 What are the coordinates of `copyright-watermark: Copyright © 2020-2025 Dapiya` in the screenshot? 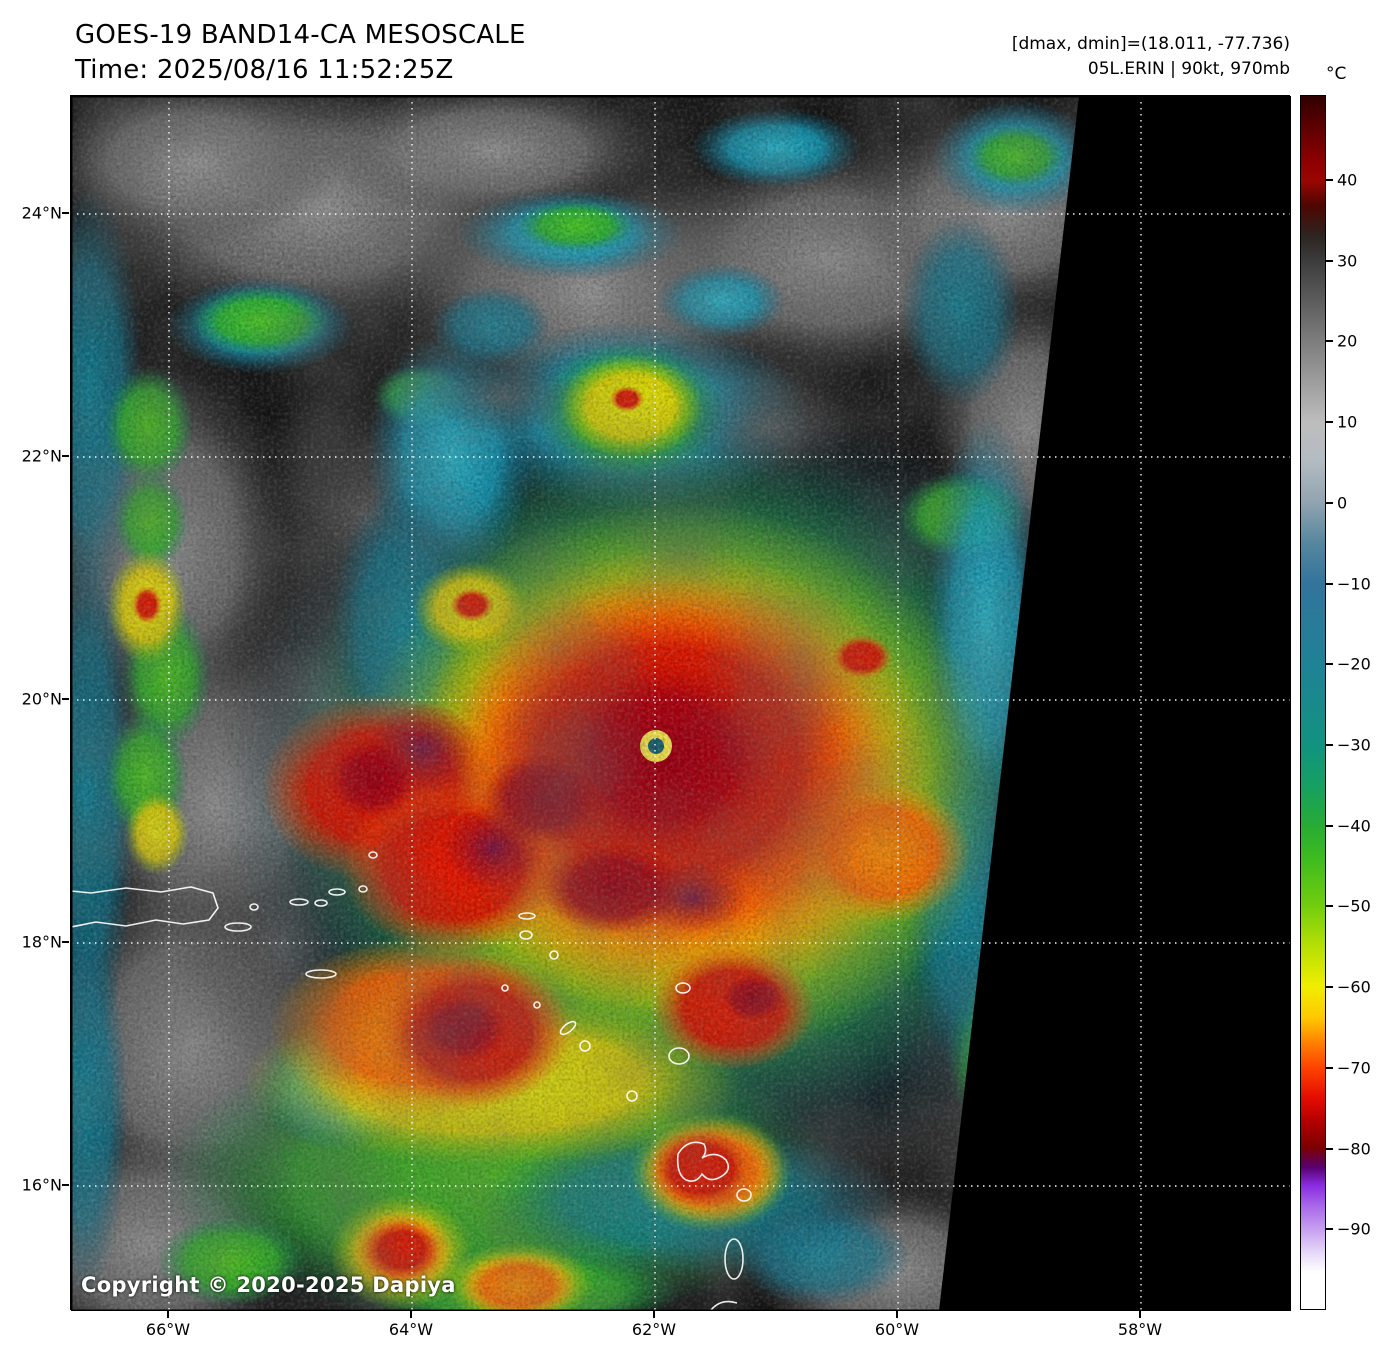 It's located at (268, 1285).